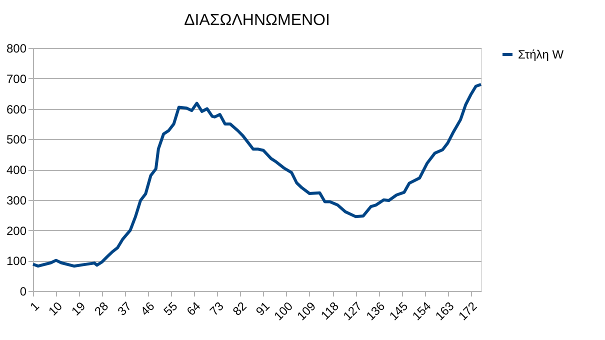  Describe the element at coordinates (16, 261) in the screenshot. I see `y-tick-label: 100` at that location.